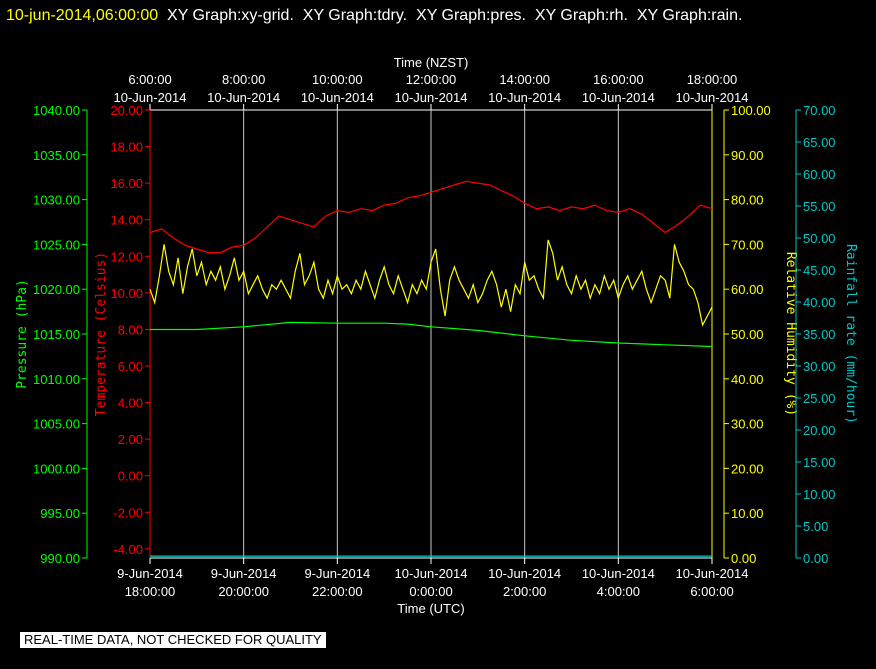  I want to click on pressure-axis-title: Pressure (hPa), so click(22, 334).